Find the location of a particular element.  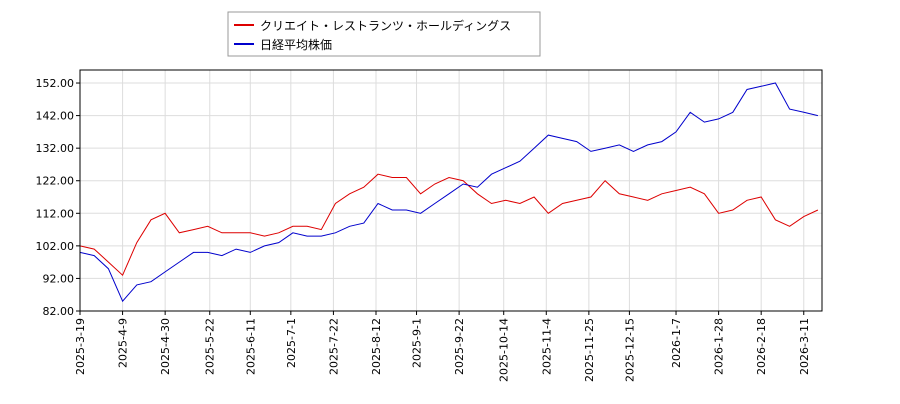

x-tick-label: 2025-11-25 is located at coordinates (589, 350).